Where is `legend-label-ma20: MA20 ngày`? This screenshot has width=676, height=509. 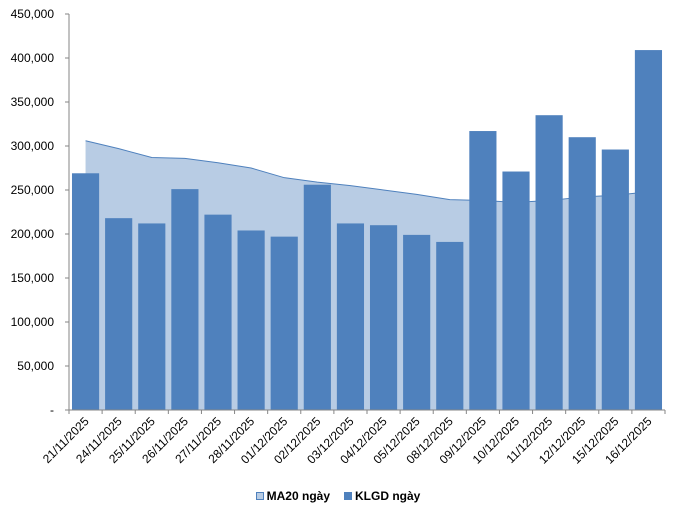
legend-label-ma20: MA20 ngày is located at coordinates (298, 496).